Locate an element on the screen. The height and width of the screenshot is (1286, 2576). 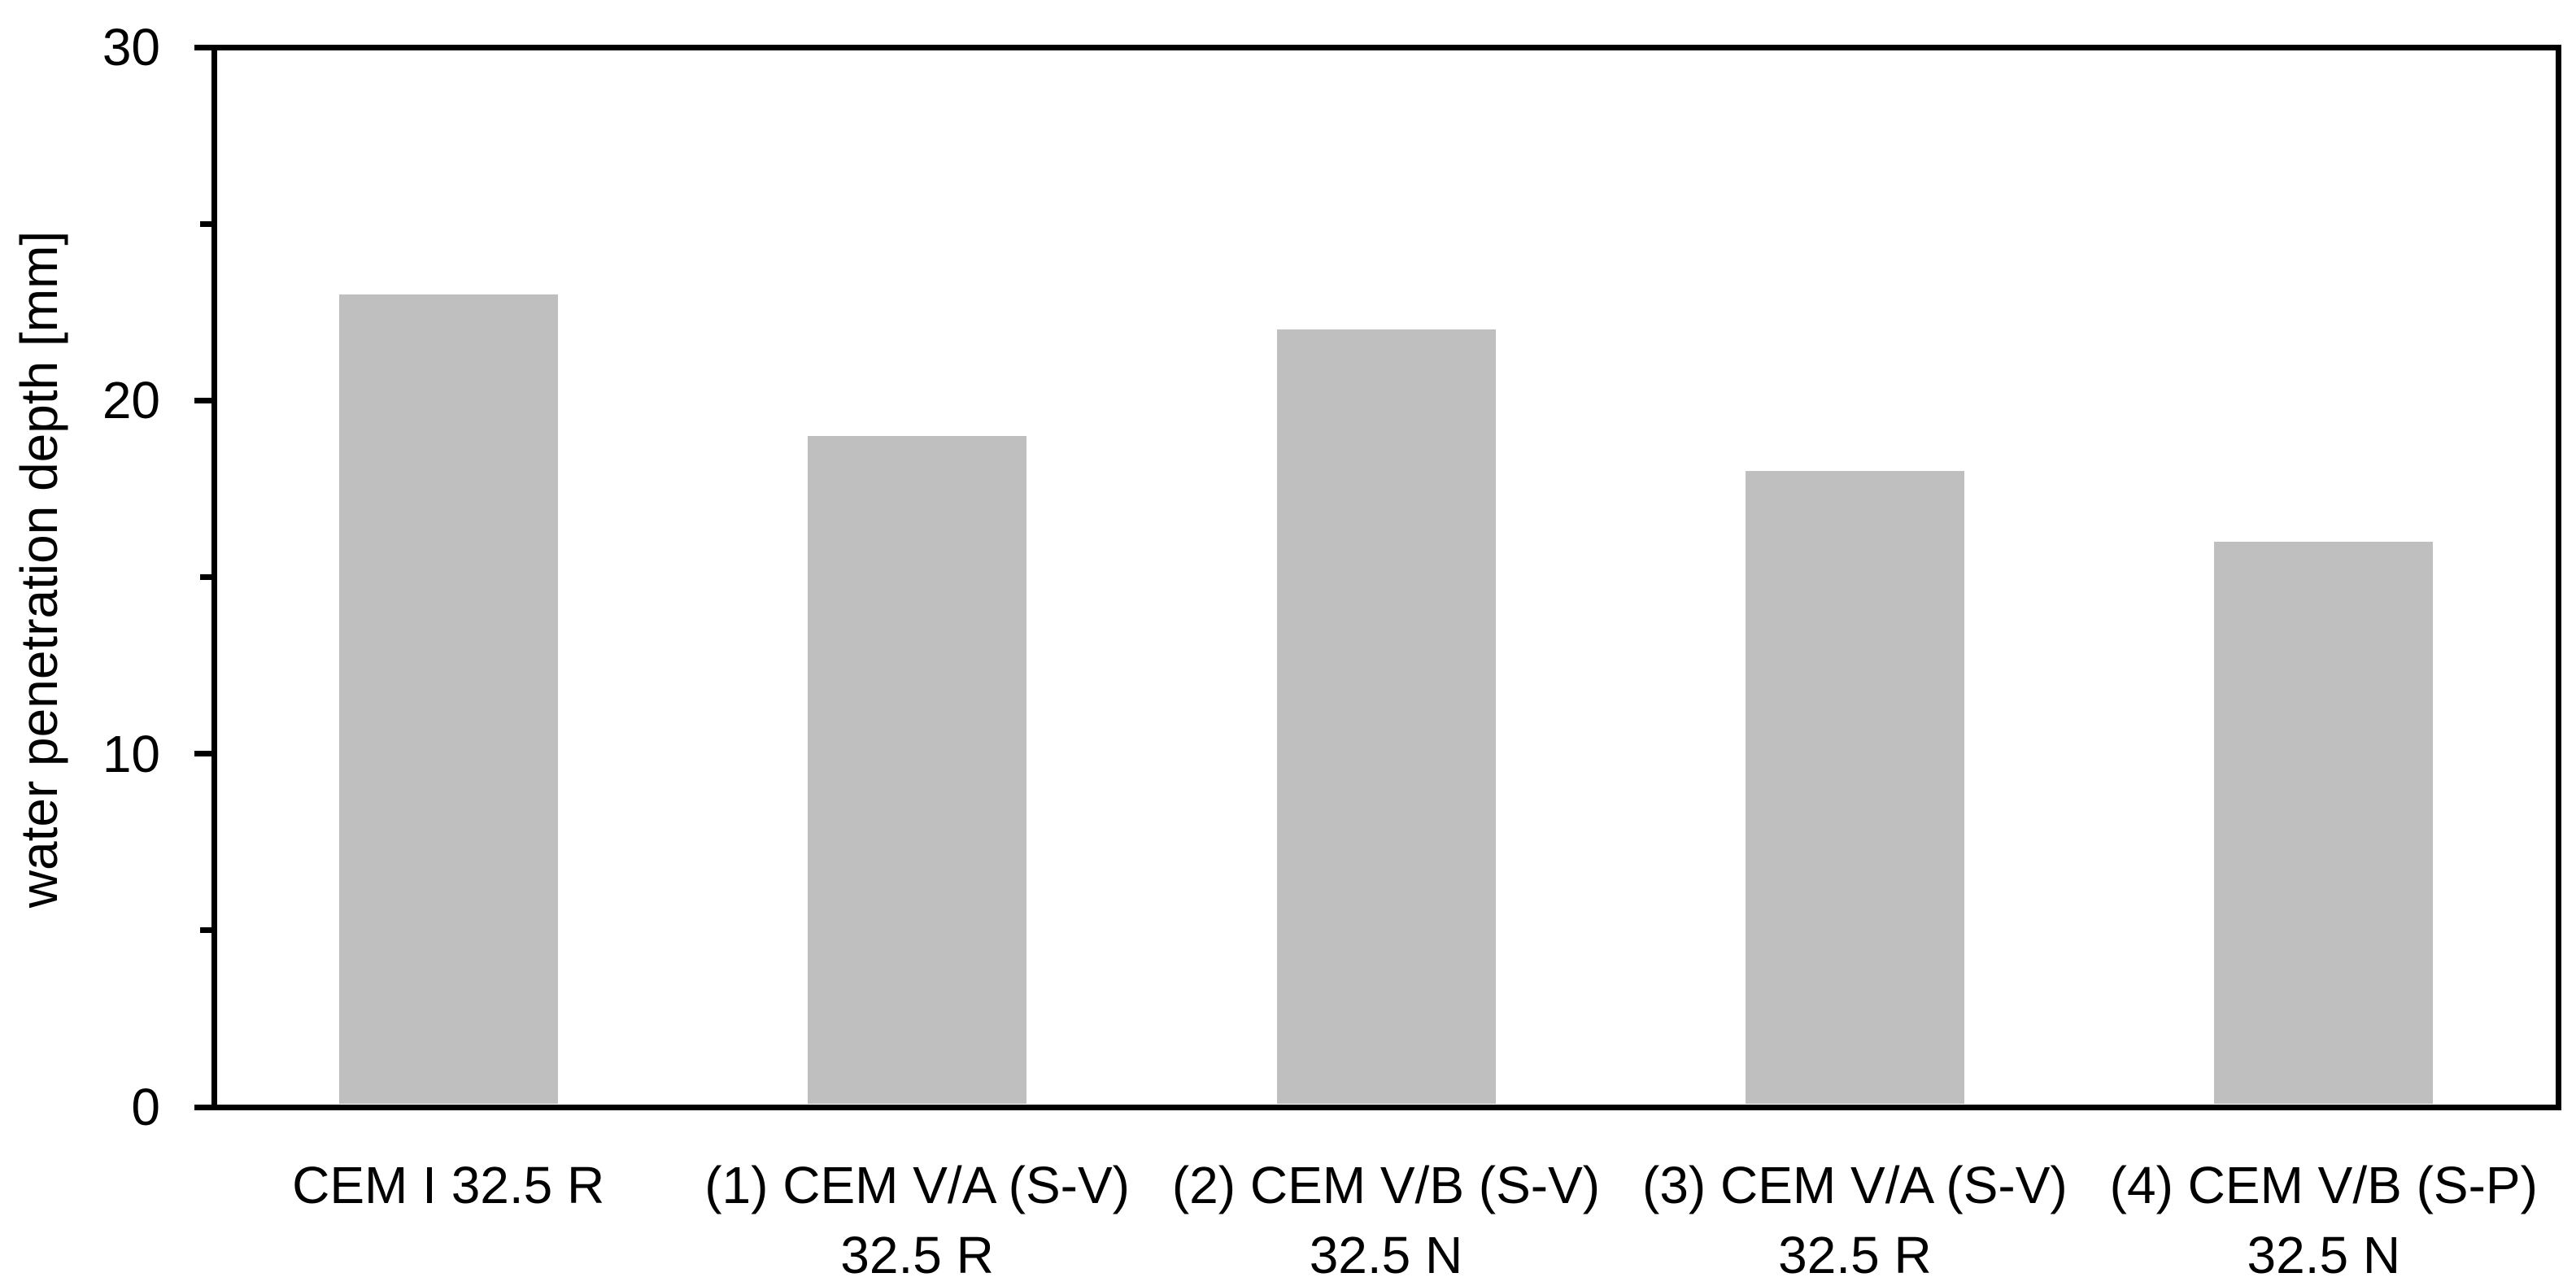
y-tick-label-10: 10 is located at coordinates (131, 753).